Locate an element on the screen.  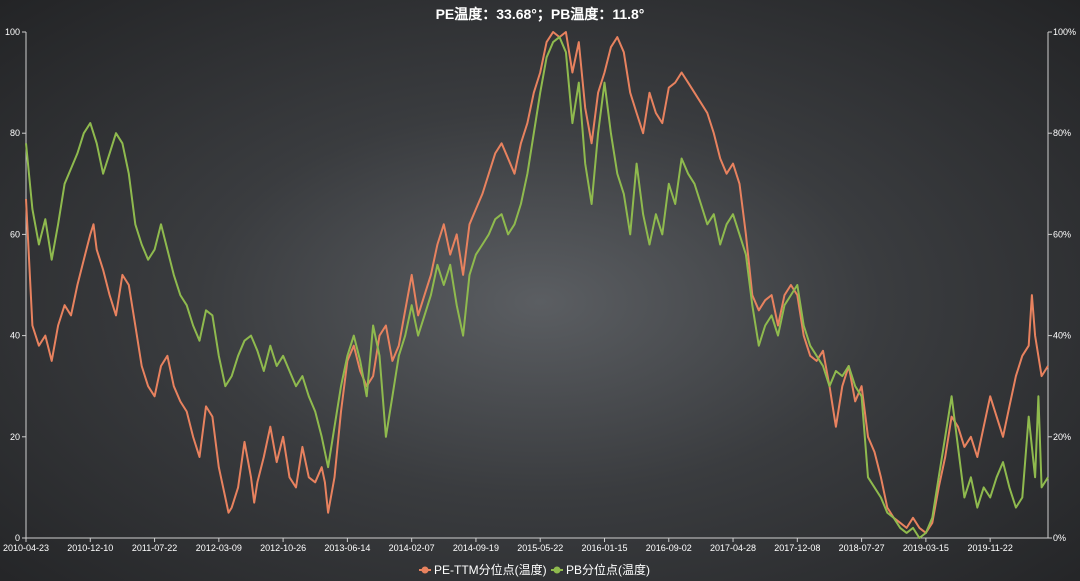
legend-item-pe-ttm: PE-TTM分位点(温度) is located at coordinates (483, 569).